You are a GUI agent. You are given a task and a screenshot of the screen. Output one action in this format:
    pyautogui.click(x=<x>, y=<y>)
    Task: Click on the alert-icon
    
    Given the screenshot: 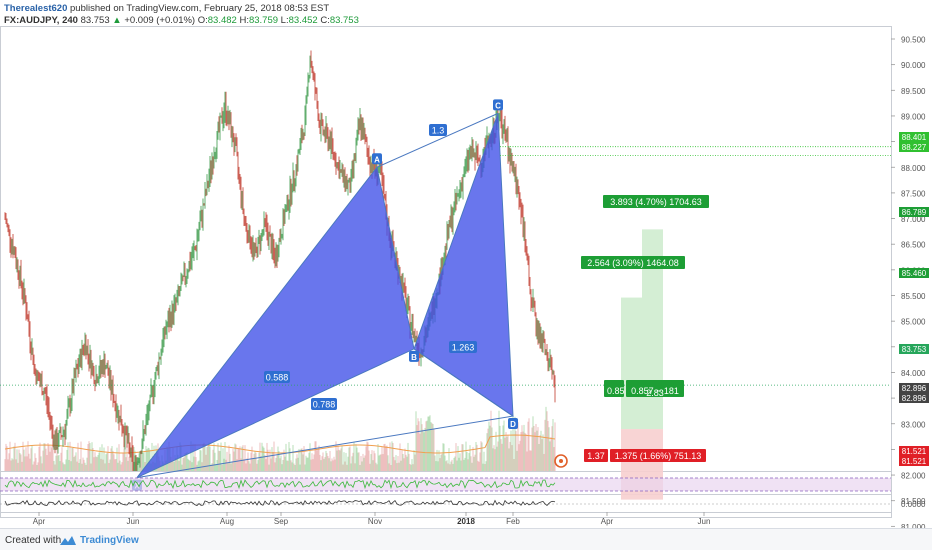 What is the action you would take?
    pyautogui.click(x=561, y=461)
    